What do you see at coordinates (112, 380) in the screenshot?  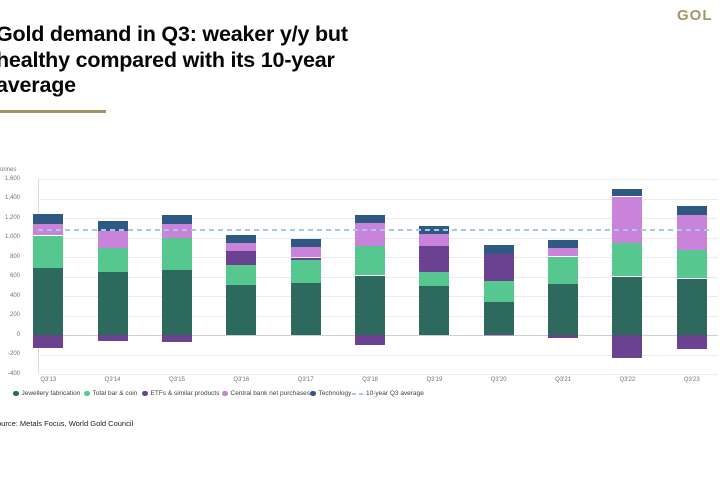 I see `x-axis-tick-label: Q3'14` at bounding box center [112, 380].